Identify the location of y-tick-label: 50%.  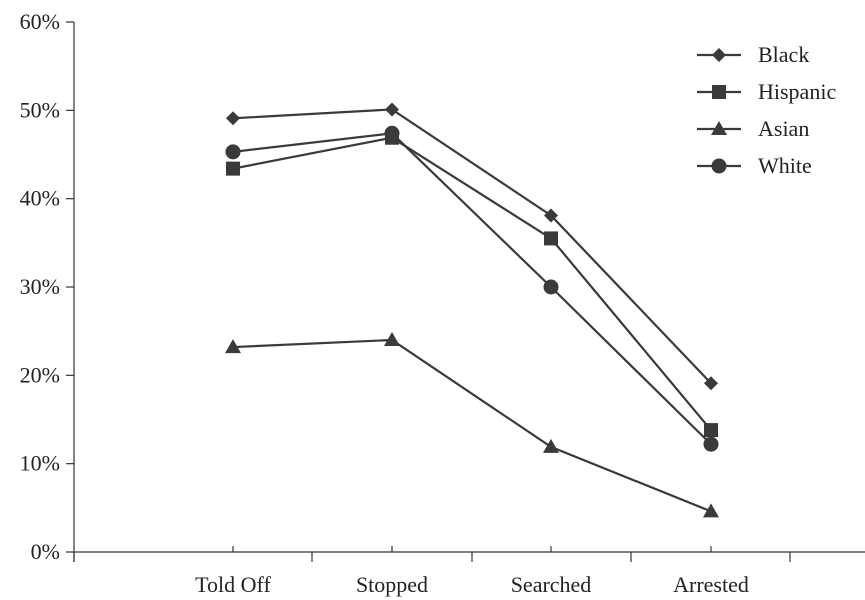
(40, 109).